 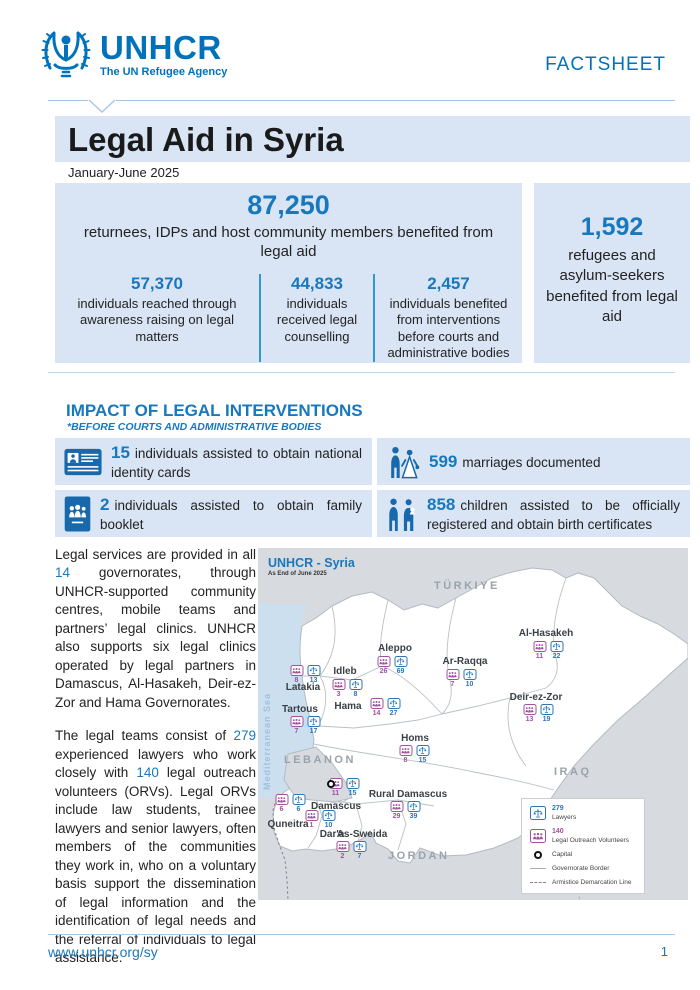 What do you see at coordinates (376, 713) in the screenshot?
I see `orv-count: 14` at bounding box center [376, 713].